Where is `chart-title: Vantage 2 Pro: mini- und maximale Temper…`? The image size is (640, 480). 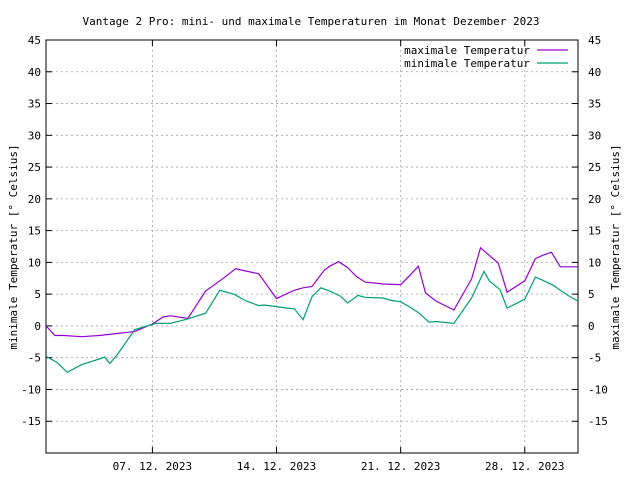
chart-title: Vantage 2 Pro: mini- und maximale Temper… is located at coordinates (311, 21).